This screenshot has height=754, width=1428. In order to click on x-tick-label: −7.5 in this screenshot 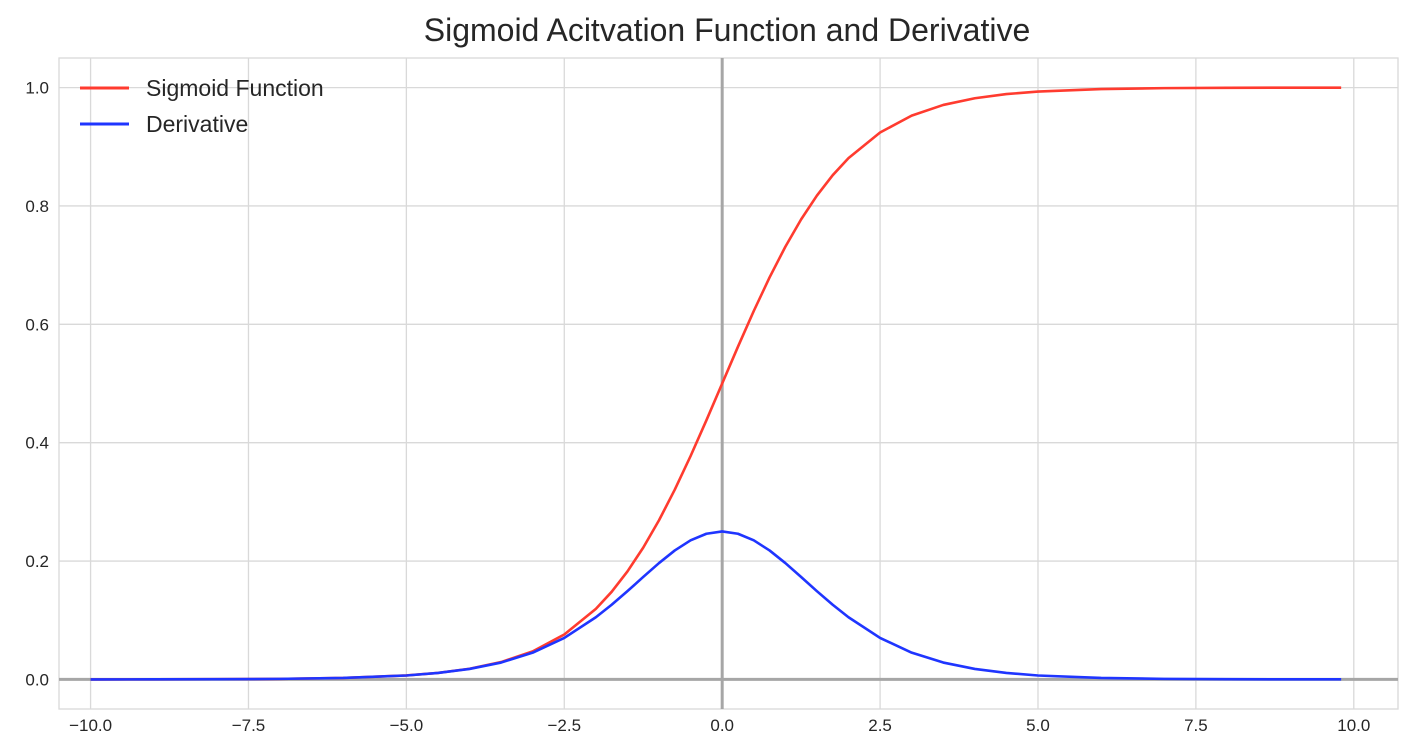, I will do `click(249, 725)`.